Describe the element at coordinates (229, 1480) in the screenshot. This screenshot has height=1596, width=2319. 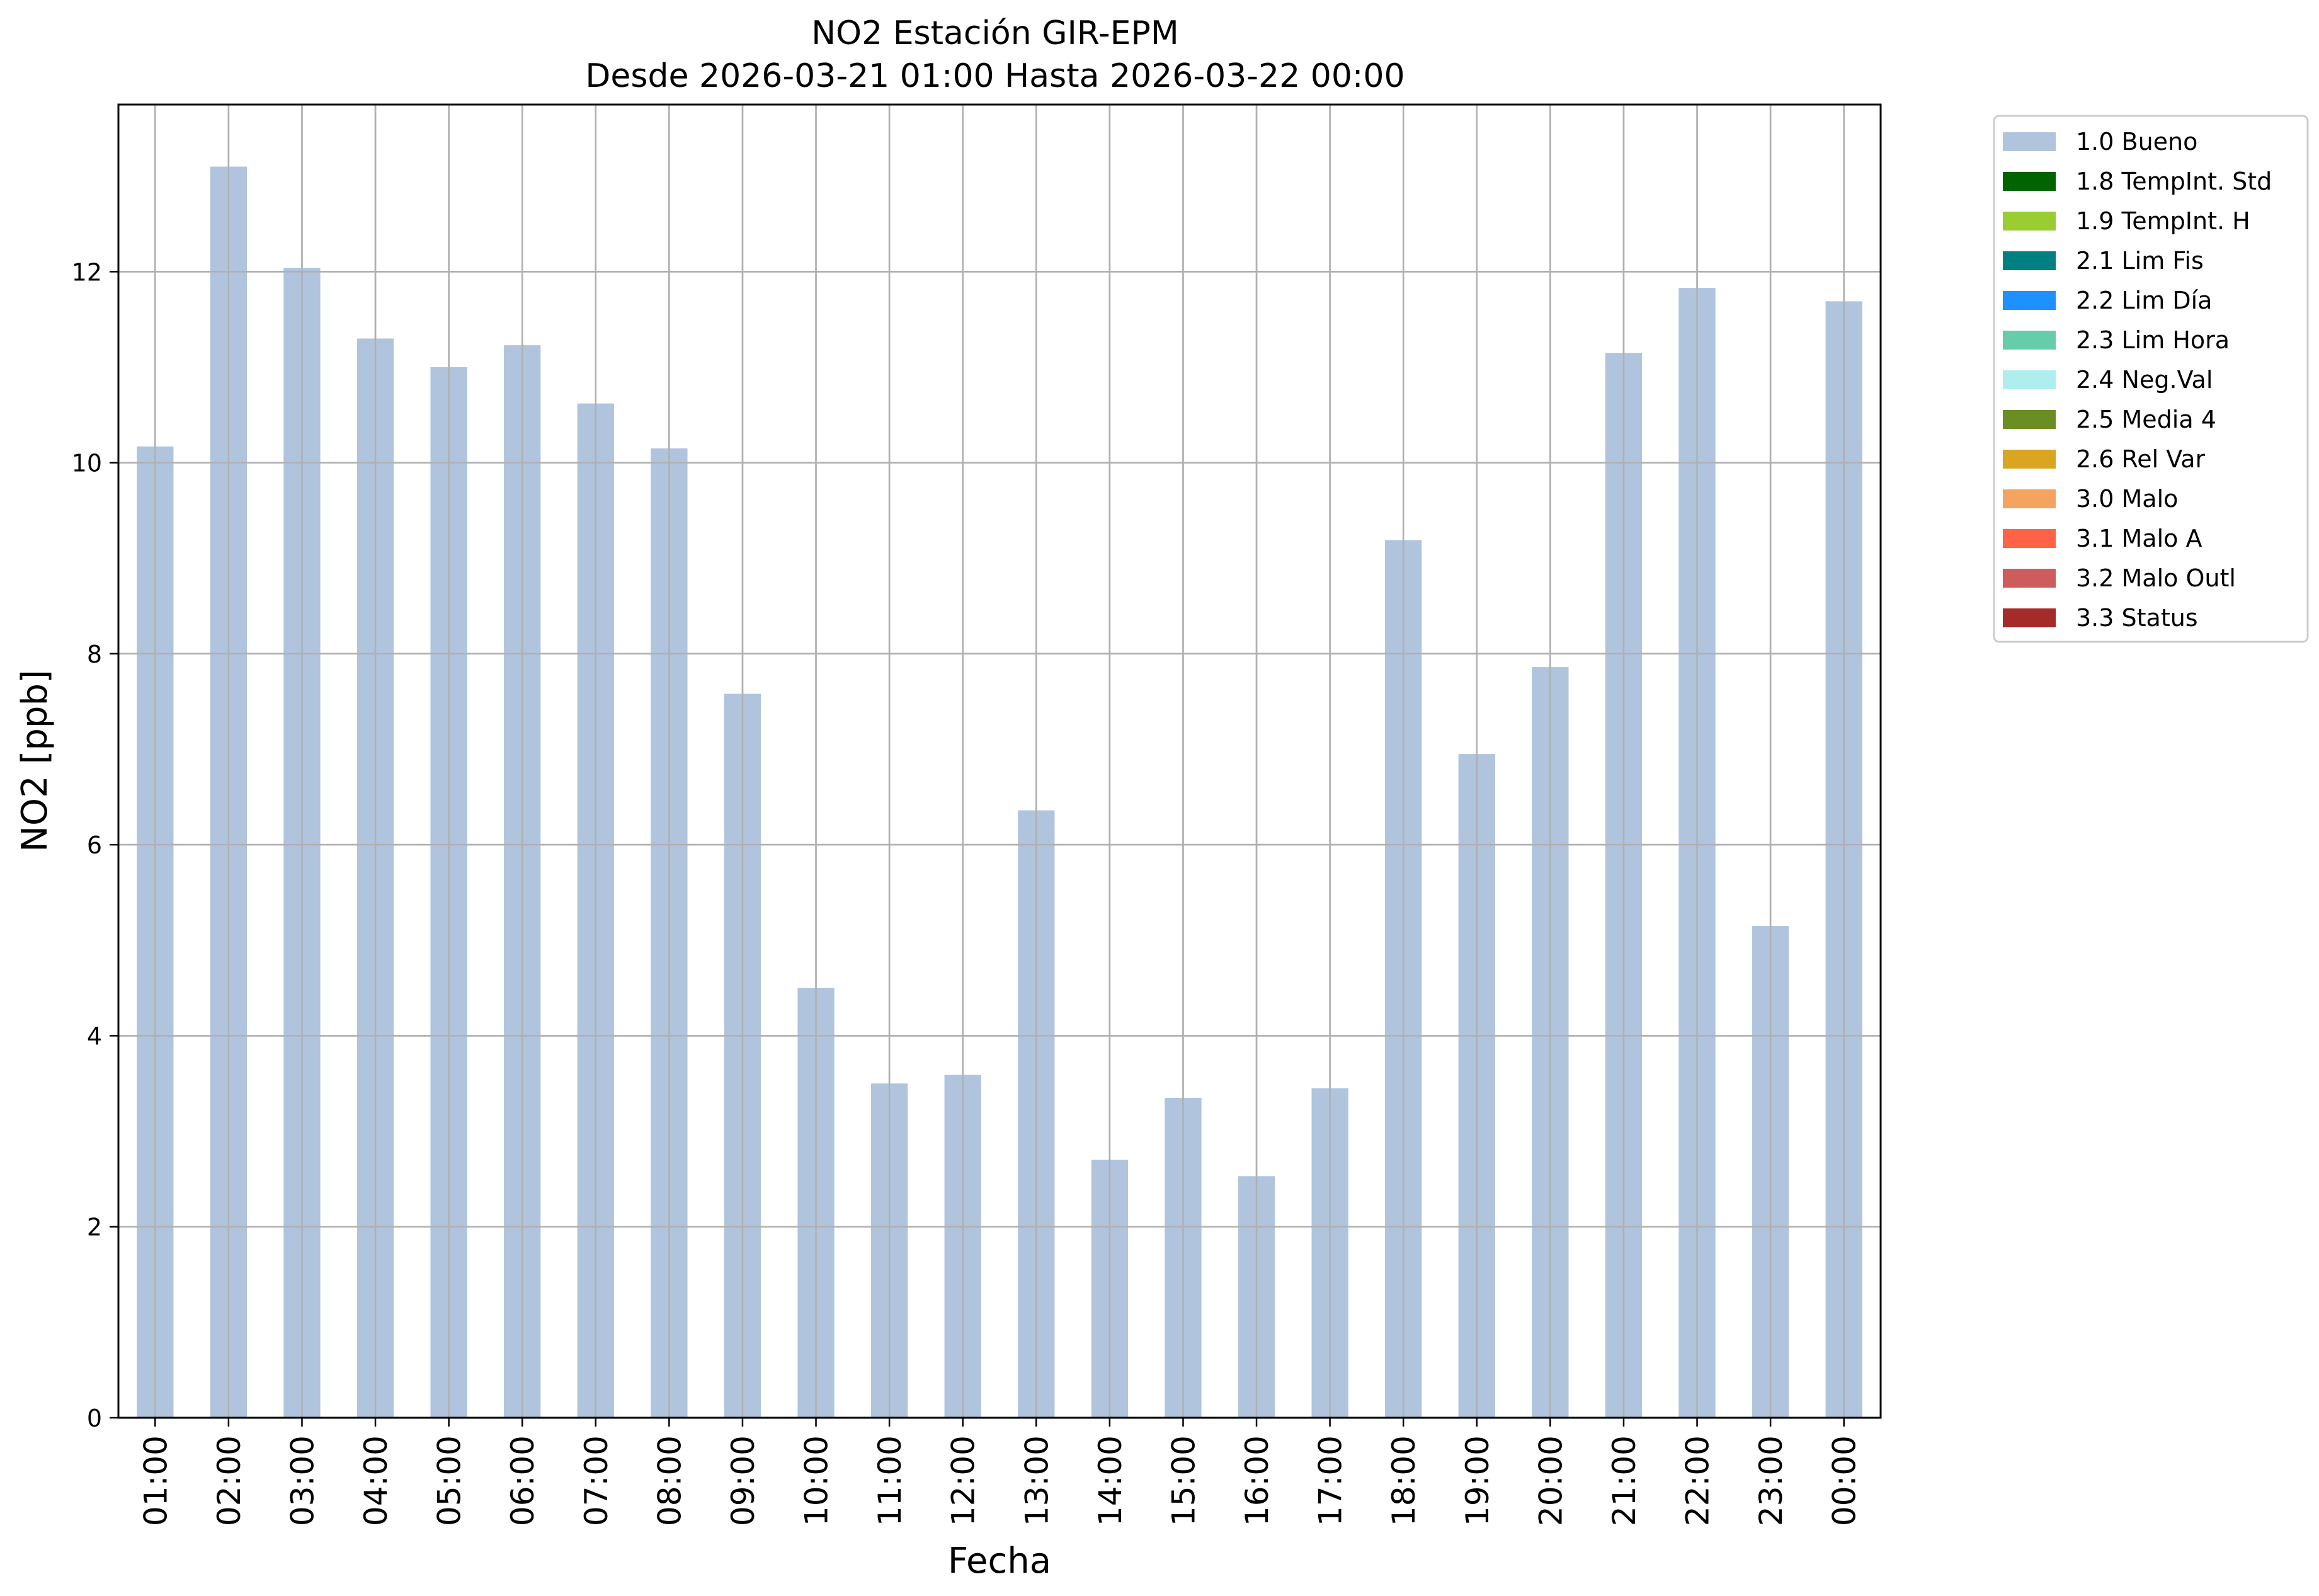
I see `x-tick-label: 02:00` at that location.